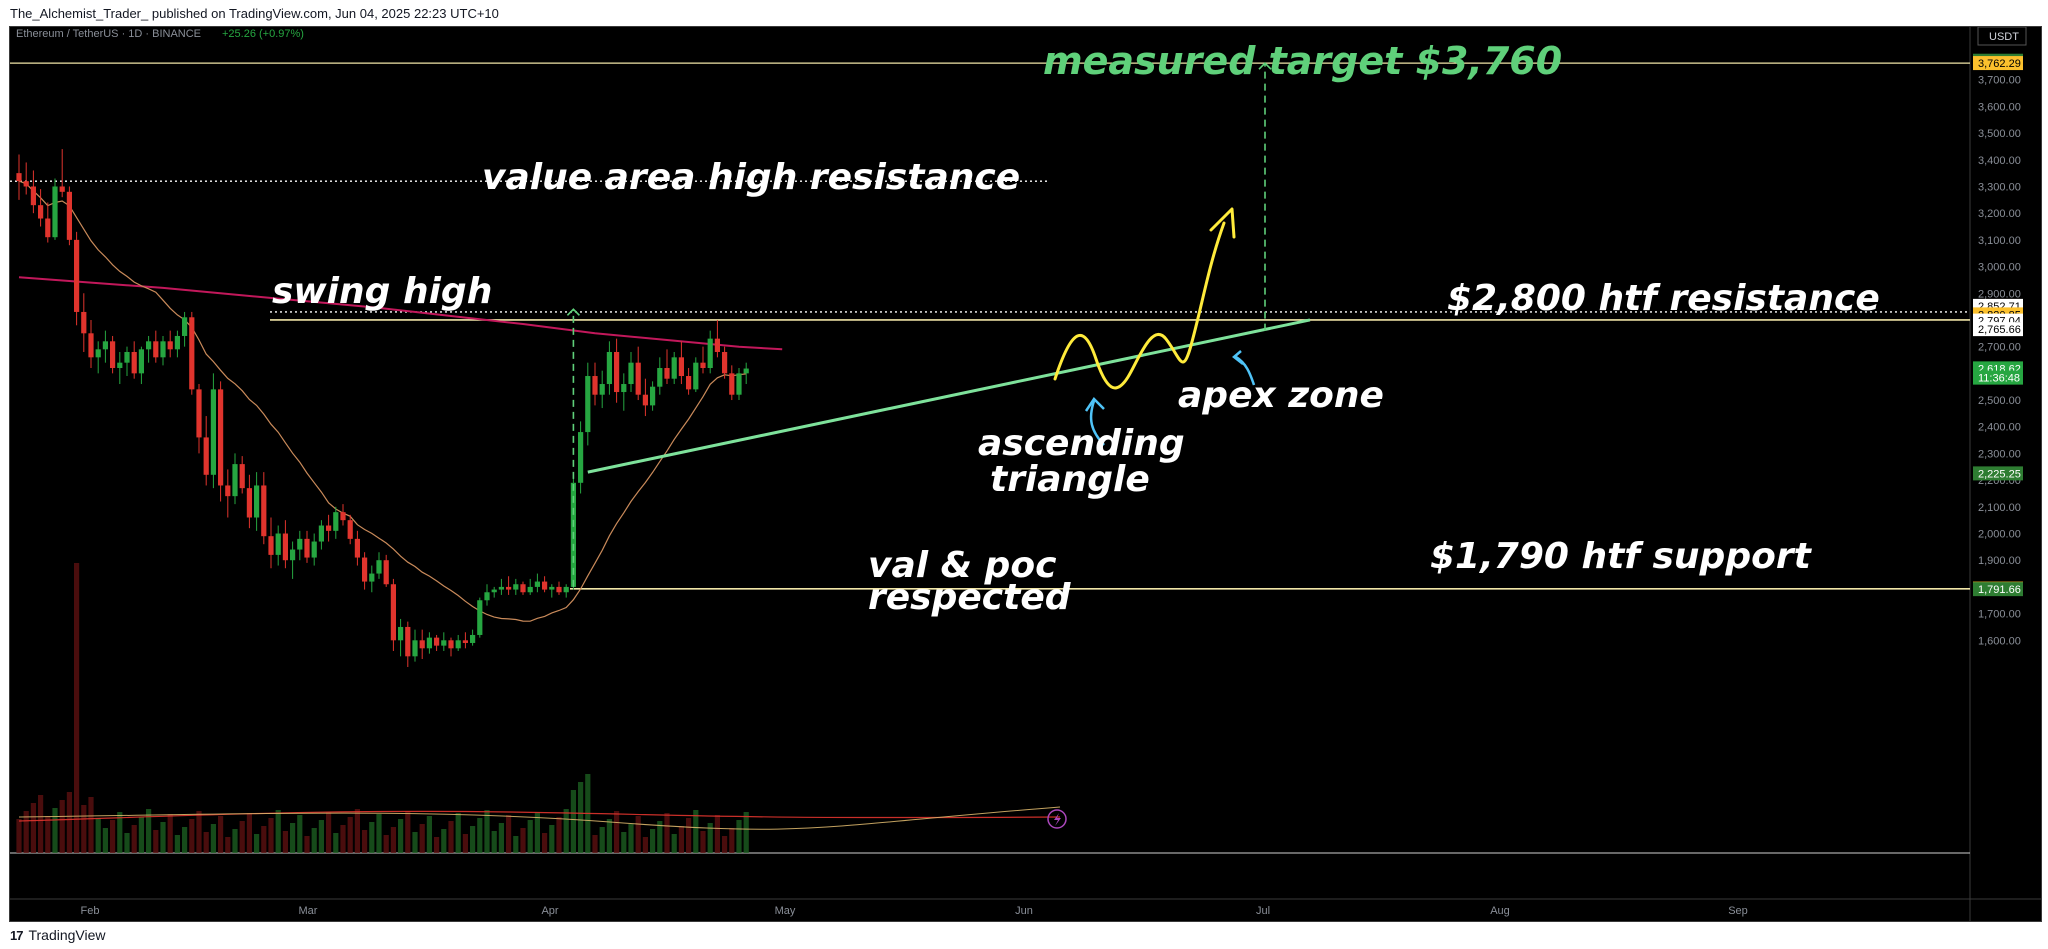 This screenshot has height=949, width=2048. What do you see at coordinates (67, 935) in the screenshot?
I see `tradingview-wordmark: TradingView` at bounding box center [67, 935].